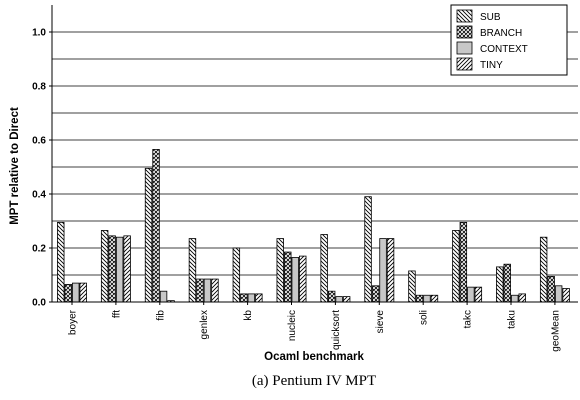 Image resolution: width=580 pixels, height=400 pixels. Describe the element at coordinates (390, 270) in the screenshot. I see `bar-tiny-sieve` at that location.